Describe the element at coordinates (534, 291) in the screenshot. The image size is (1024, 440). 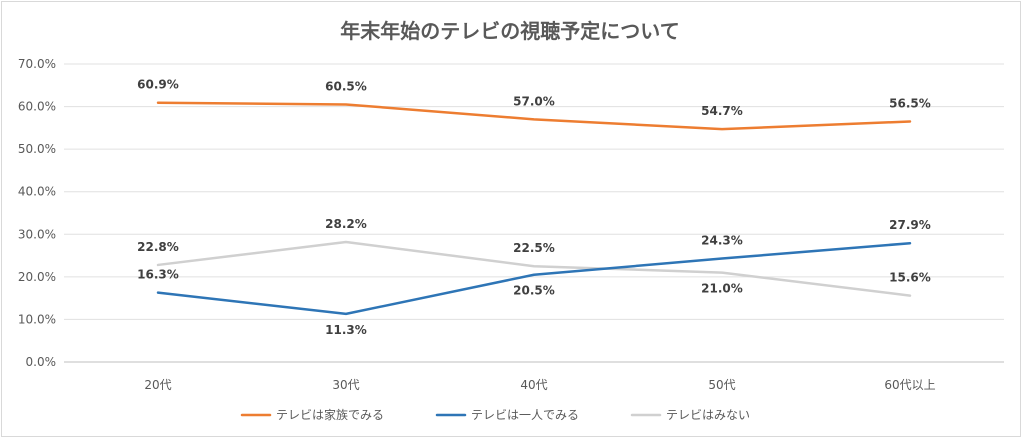
I see `data-label: 20.5%` at that location.